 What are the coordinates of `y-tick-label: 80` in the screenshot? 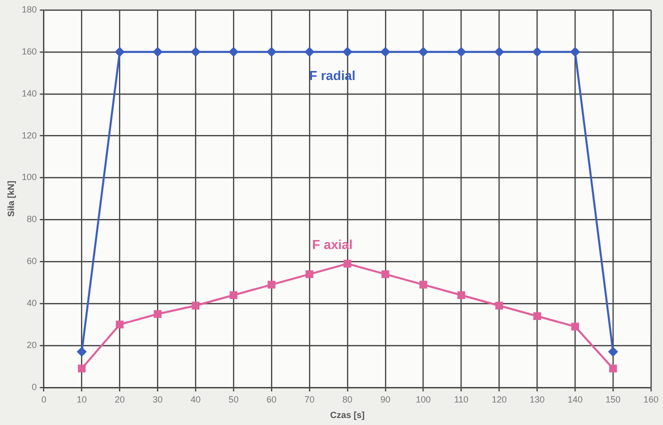 It's located at (31, 219).